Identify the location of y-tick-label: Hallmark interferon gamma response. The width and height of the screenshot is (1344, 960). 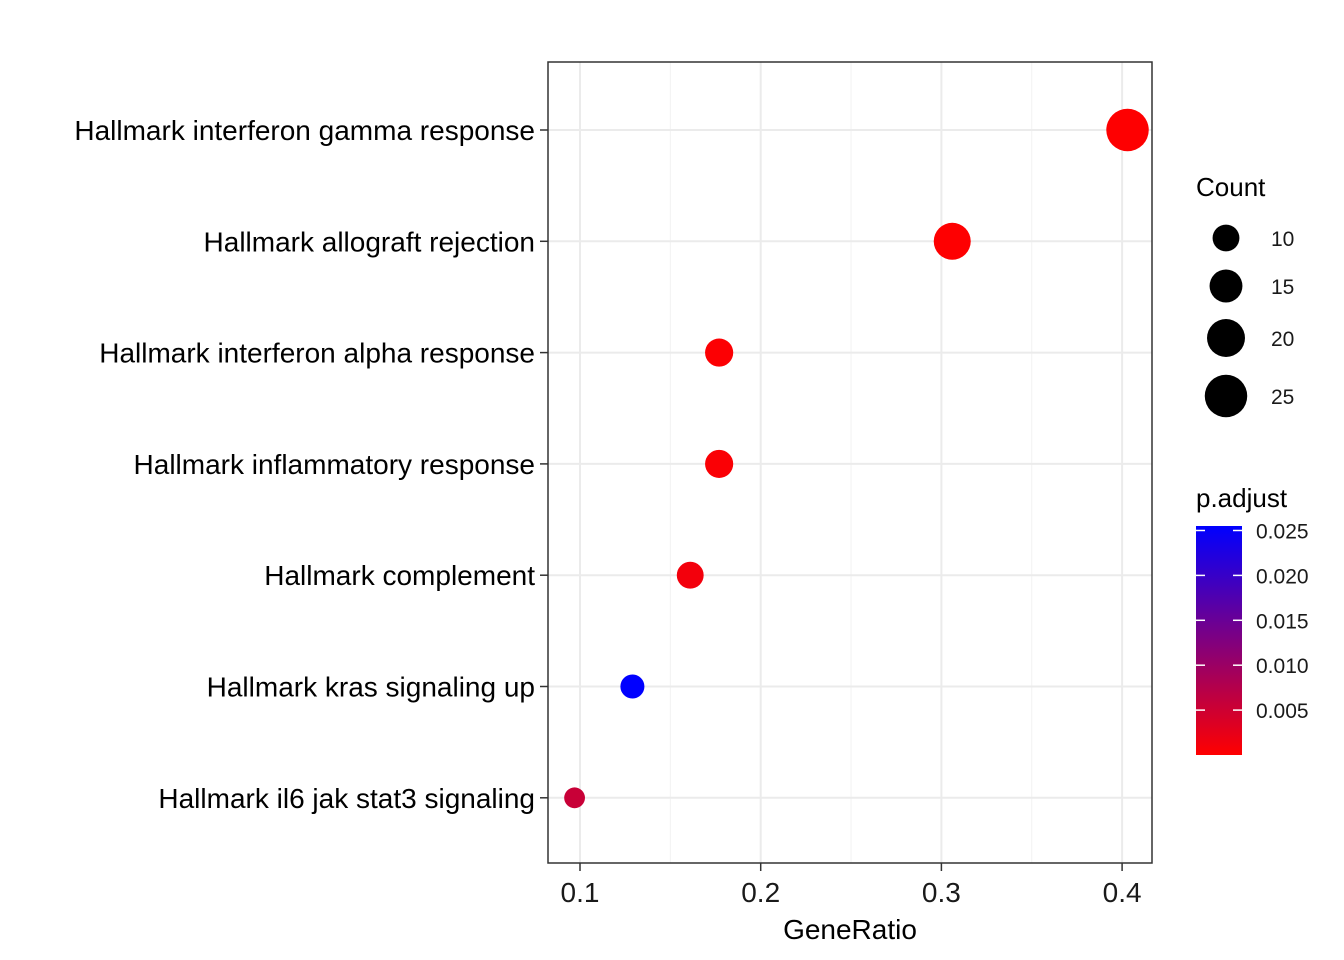
(304, 130).